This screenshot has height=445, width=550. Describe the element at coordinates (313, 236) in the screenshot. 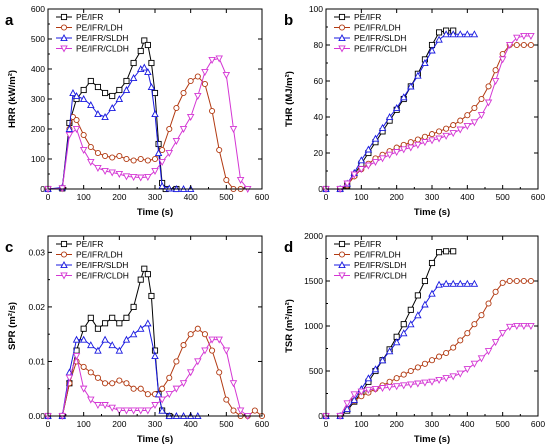

I see `y-tick-label: 2000` at that location.